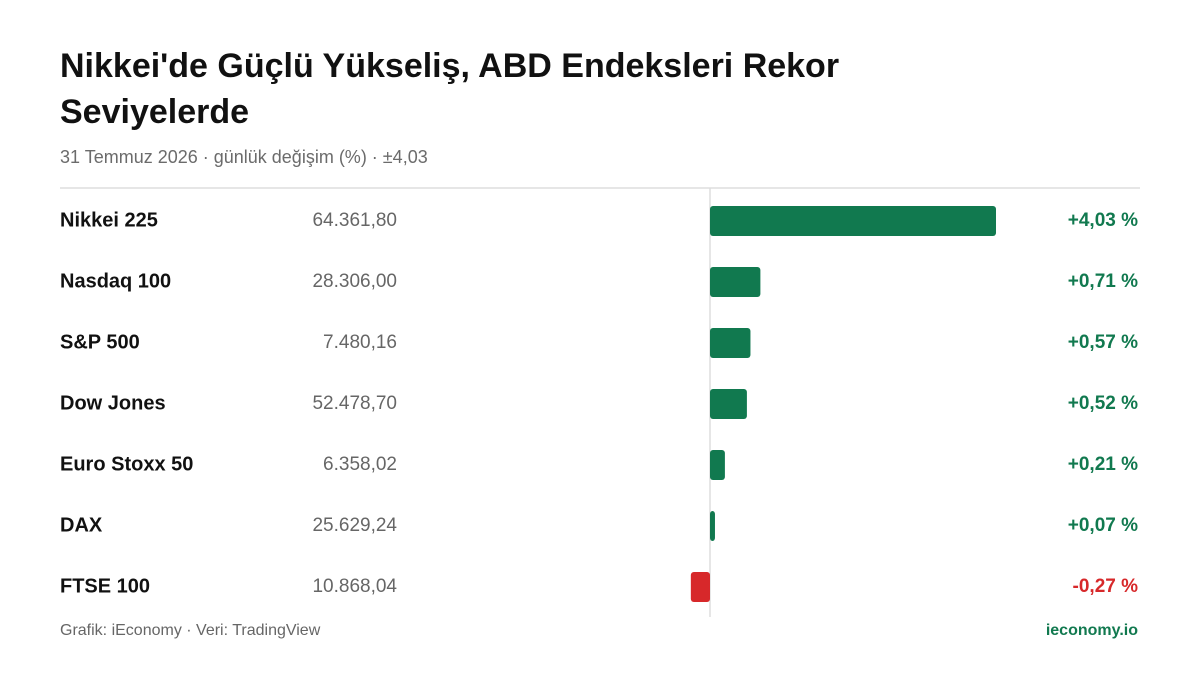 The image size is (1200, 675). I want to click on value-label: +0,52 %, so click(1103, 403).